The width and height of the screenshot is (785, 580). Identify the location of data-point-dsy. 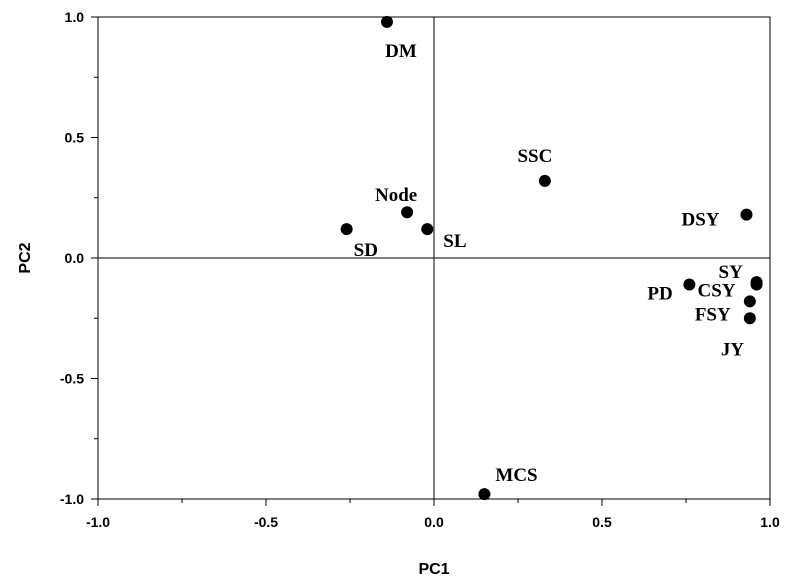
(746, 214).